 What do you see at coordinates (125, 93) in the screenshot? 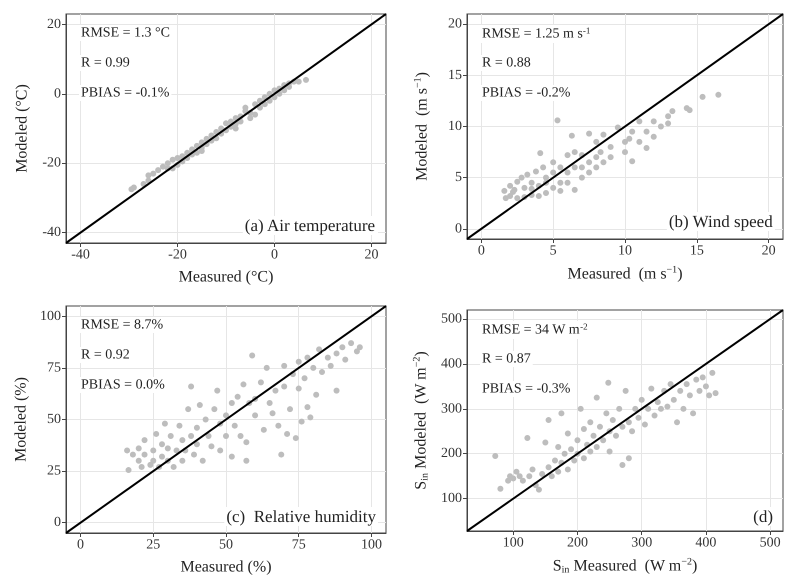
I see `annotation: PBIAS = -0.1%` at bounding box center [125, 93].